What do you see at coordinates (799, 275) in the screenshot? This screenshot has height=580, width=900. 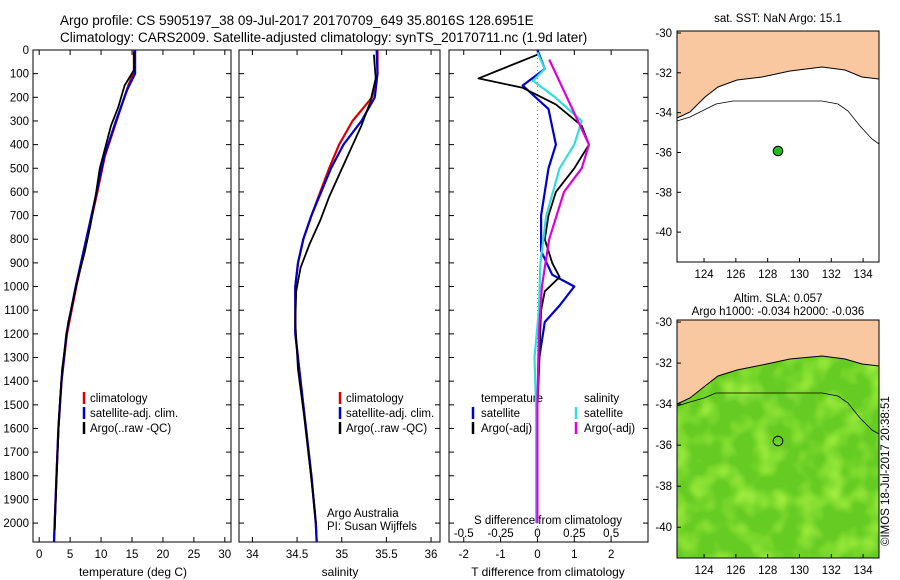 I see `sst-map-lon-label: 130` at bounding box center [799, 275].